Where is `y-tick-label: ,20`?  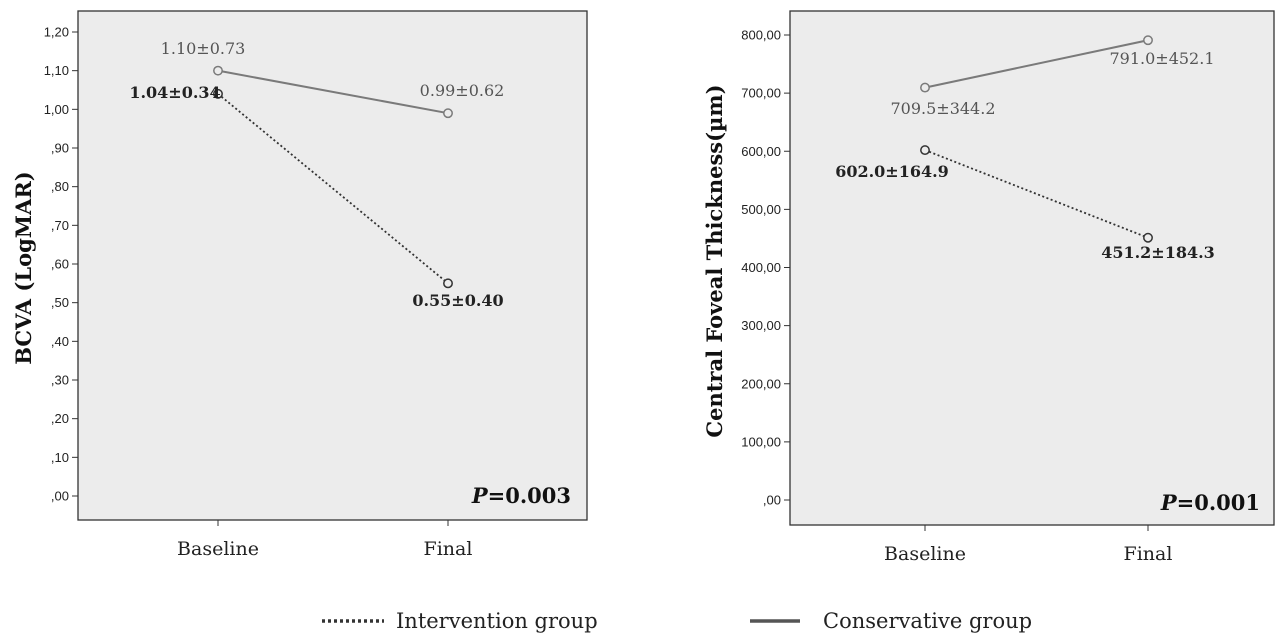
y-tick-label: ,20 is located at coordinates (60, 418).